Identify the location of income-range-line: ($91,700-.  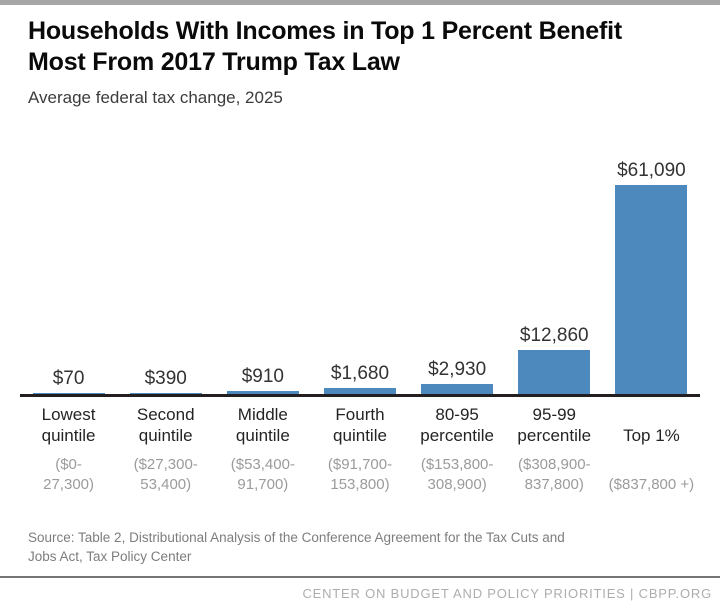
(360, 464).